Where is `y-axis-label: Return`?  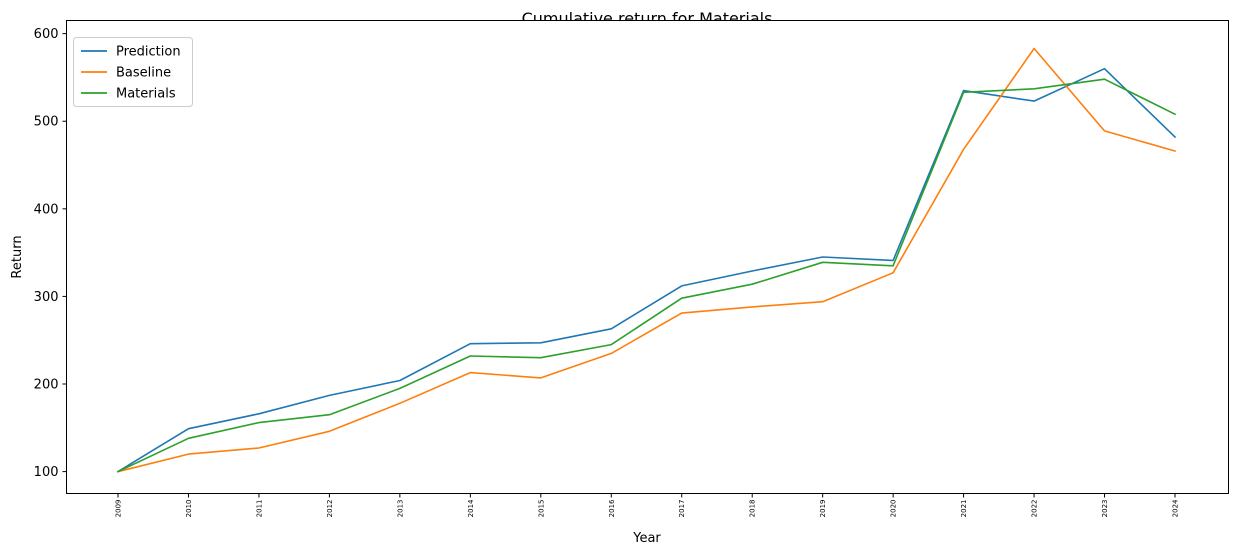 y-axis-label: Return is located at coordinates (17, 256).